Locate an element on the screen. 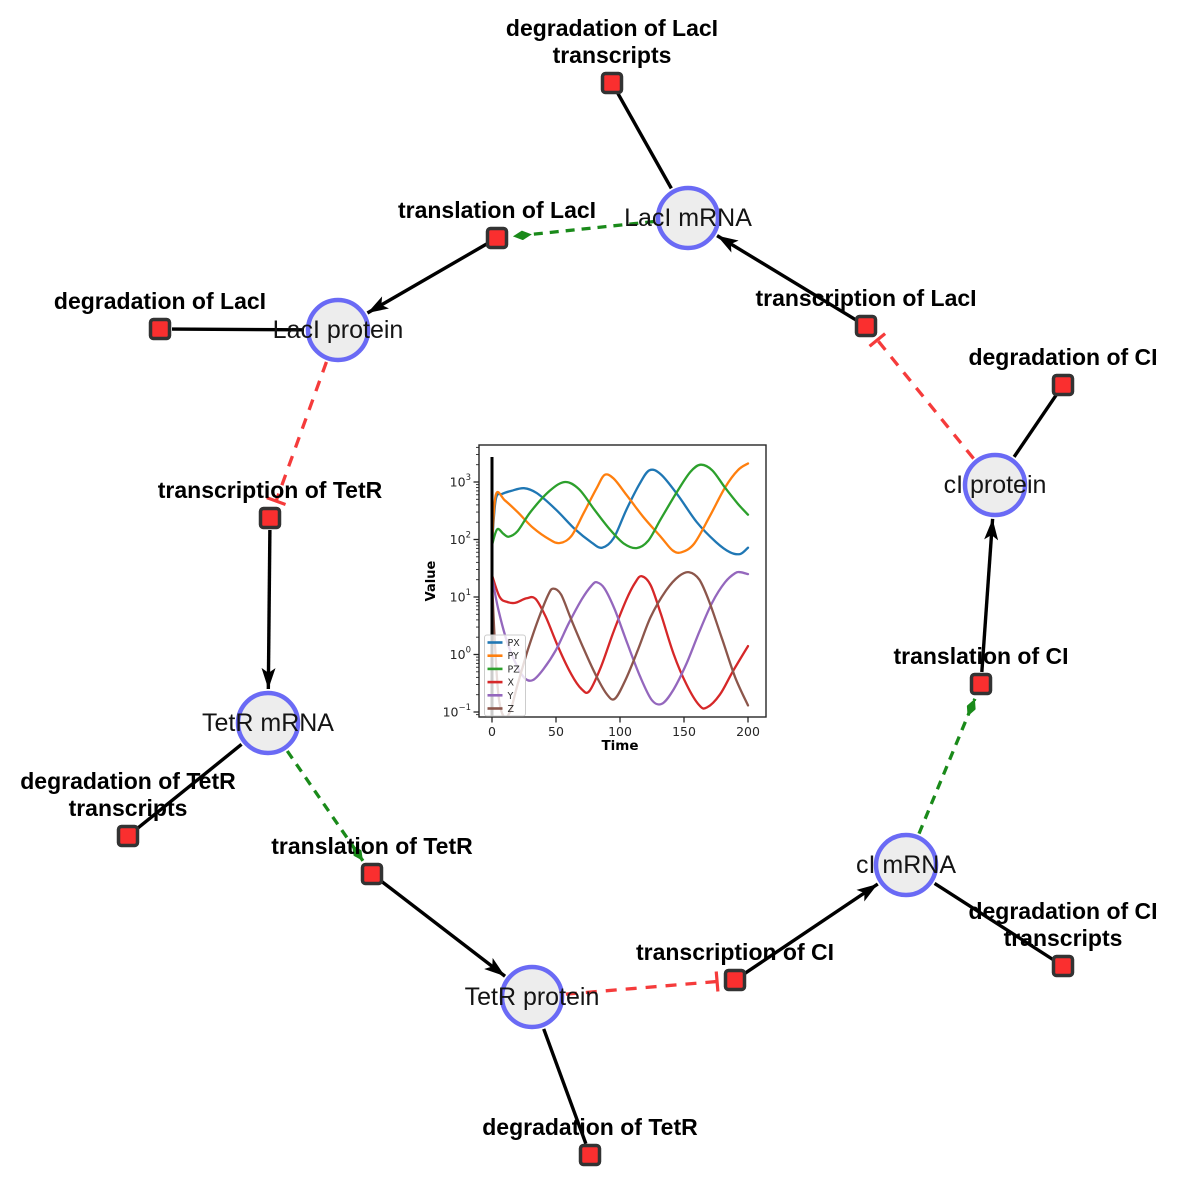  reaction-label-transl_ci-line1: translation of CI is located at coordinates (980, 656).